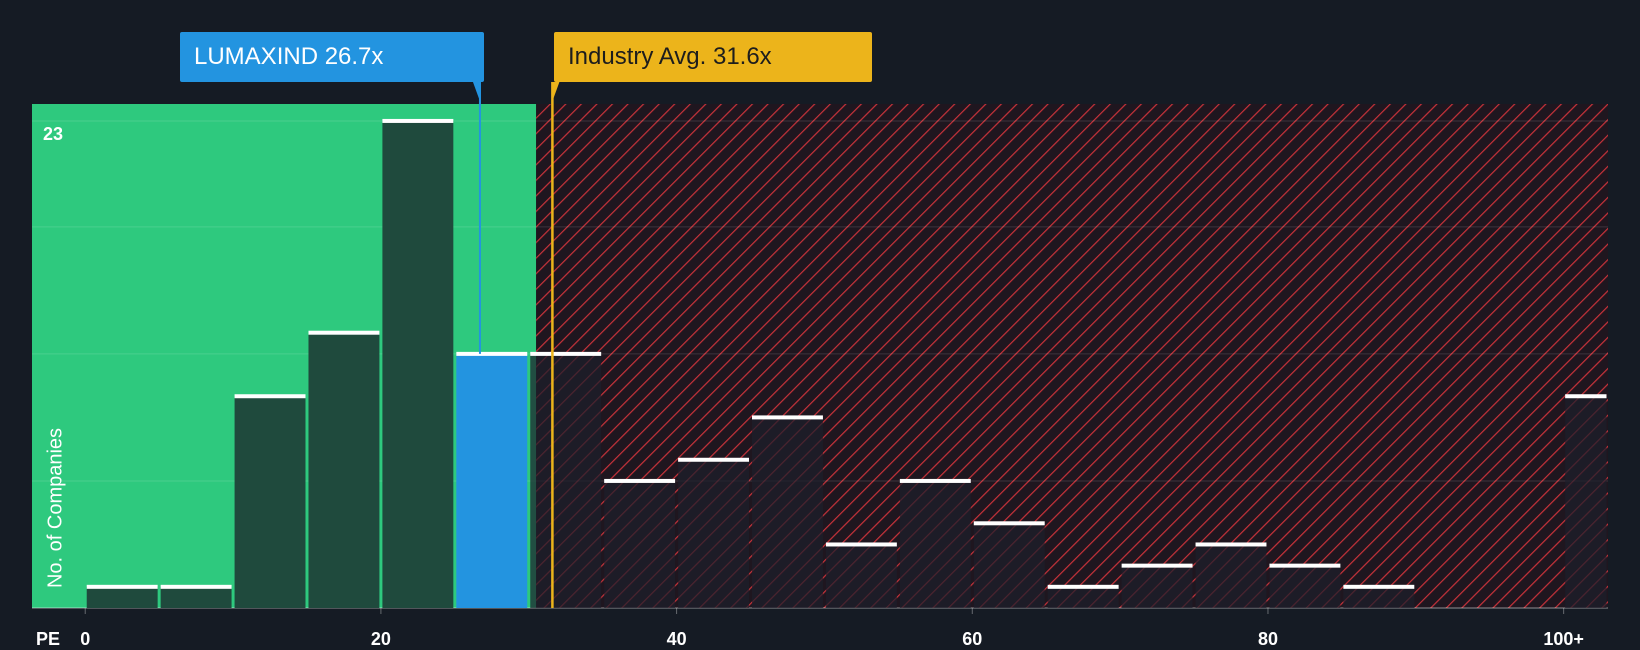 This screenshot has height=650, width=1640. What do you see at coordinates (1267, 639) in the screenshot?
I see `x-tick-label: 80` at bounding box center [1267, 639].